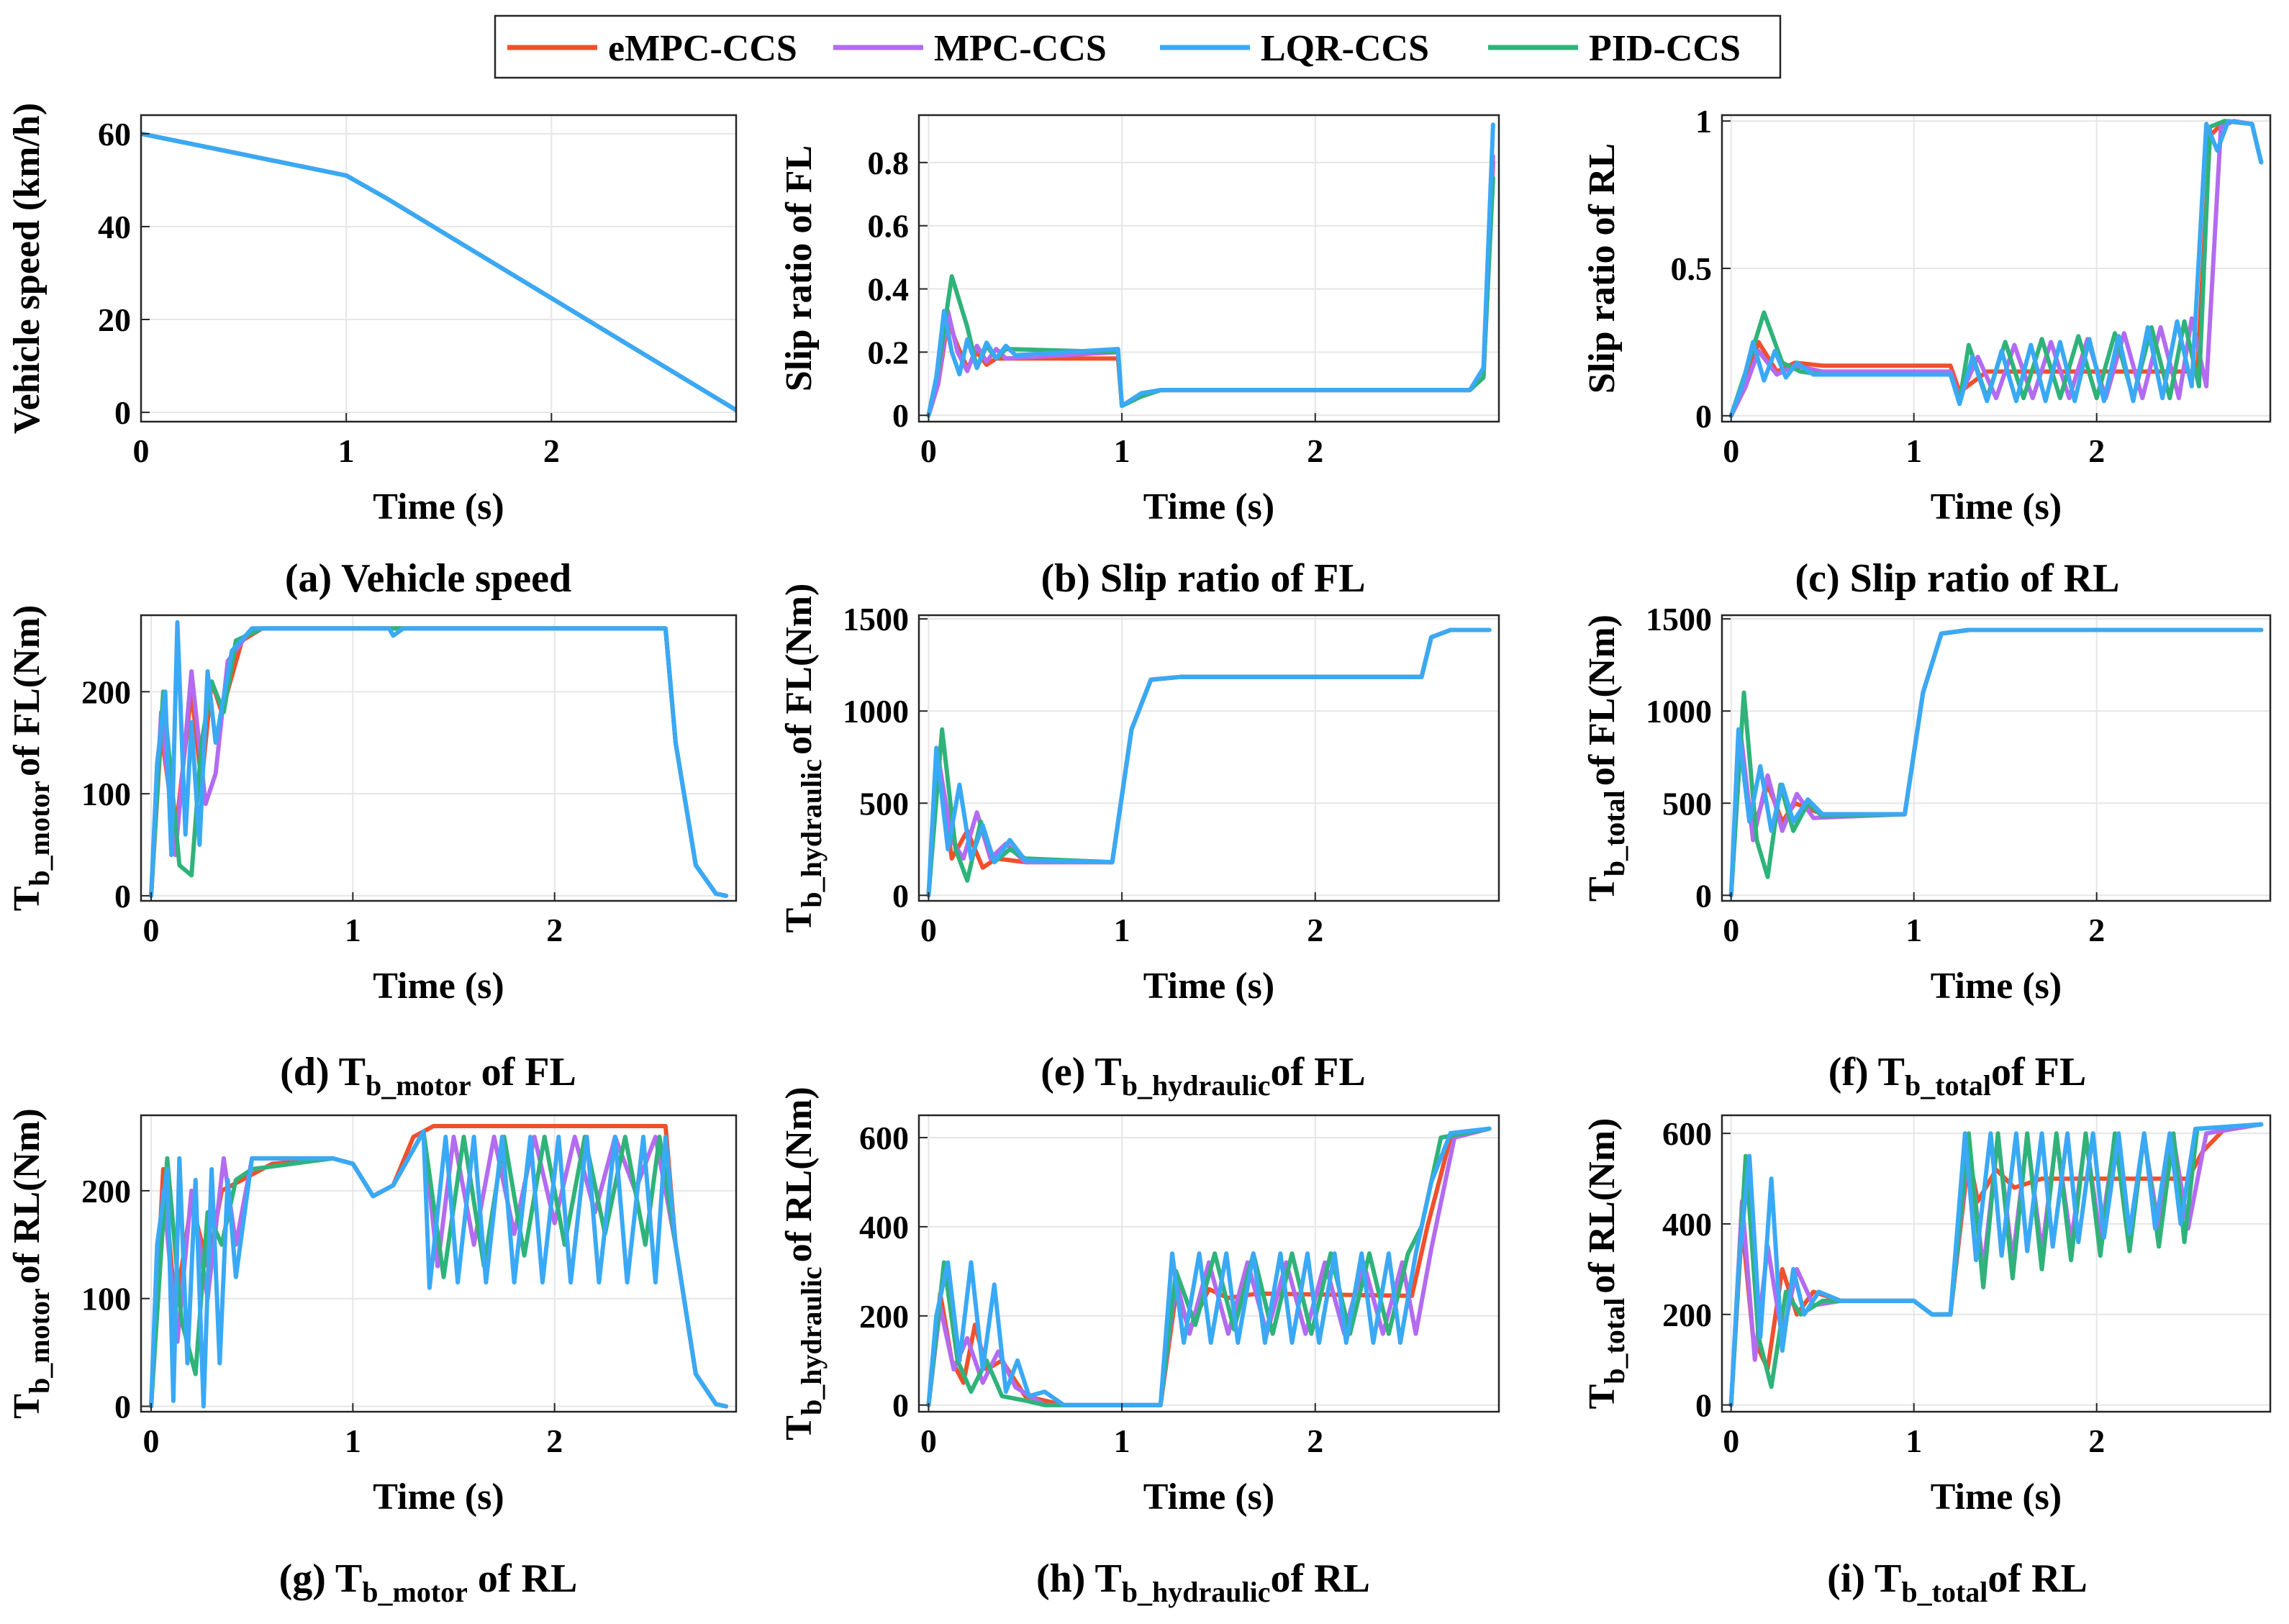 This screenshot has height=1624, width=2289. What do you see at coordinates (1294, 48) in the screenshot?
I see `legend-entry: LQR-CCS` at bounding box center [1294, 48].